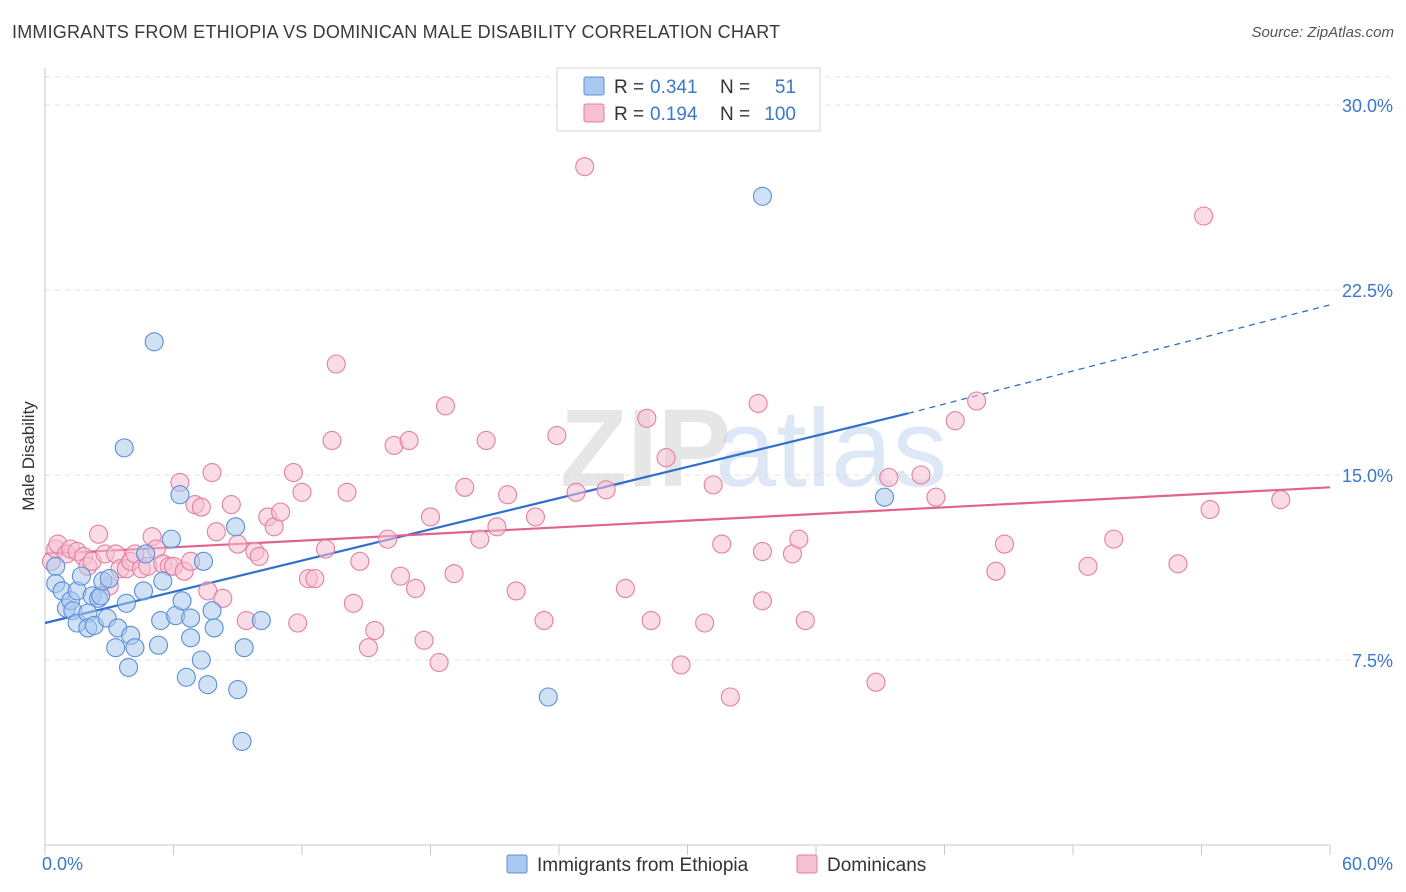 The height and width of the screenshot is (892, 1406). Describe the element at coordinates (28, 456) in the screenshot. I see `y-axis-label: Male Disability` at that location.